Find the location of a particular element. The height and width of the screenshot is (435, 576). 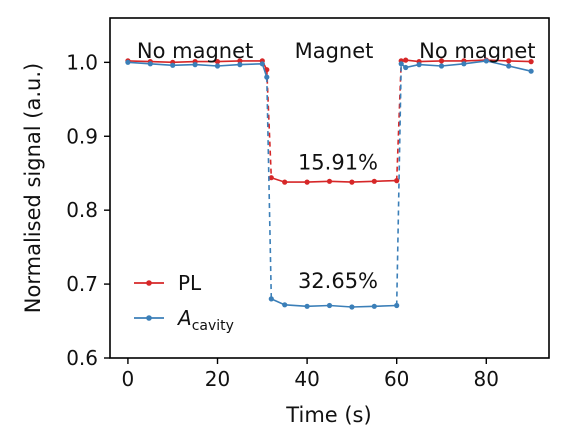

x-tick-label: 40 is located at coordinates (306, 379).